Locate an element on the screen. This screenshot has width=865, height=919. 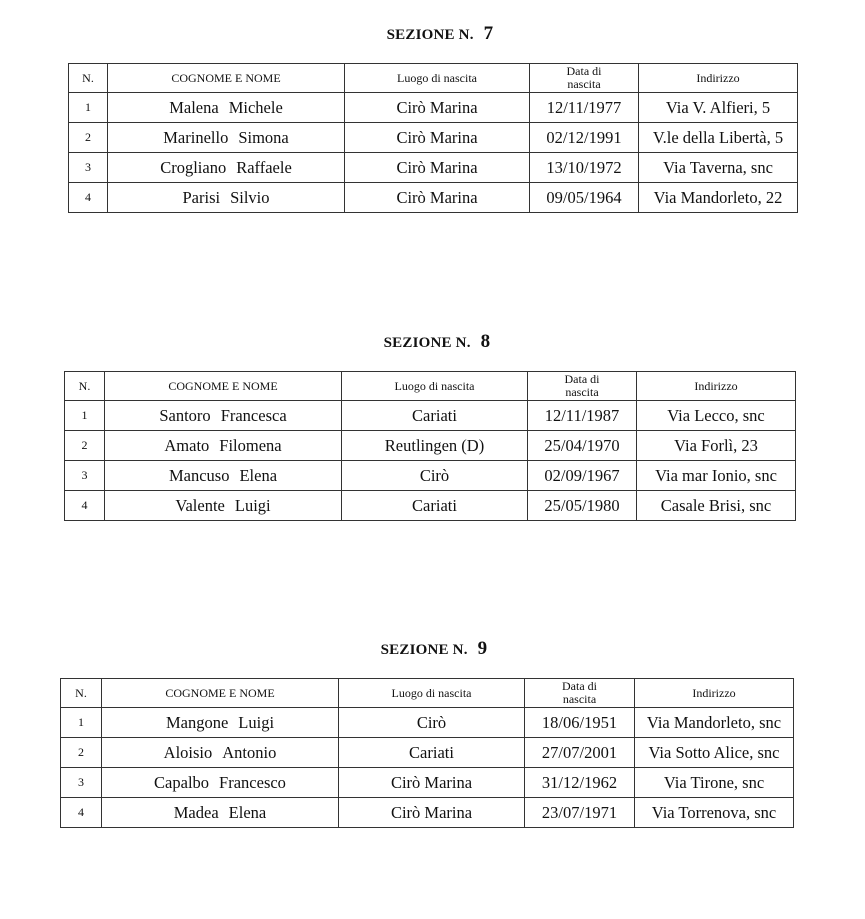
row-name: Mancuso Elena is located at coordinates (223, 475).